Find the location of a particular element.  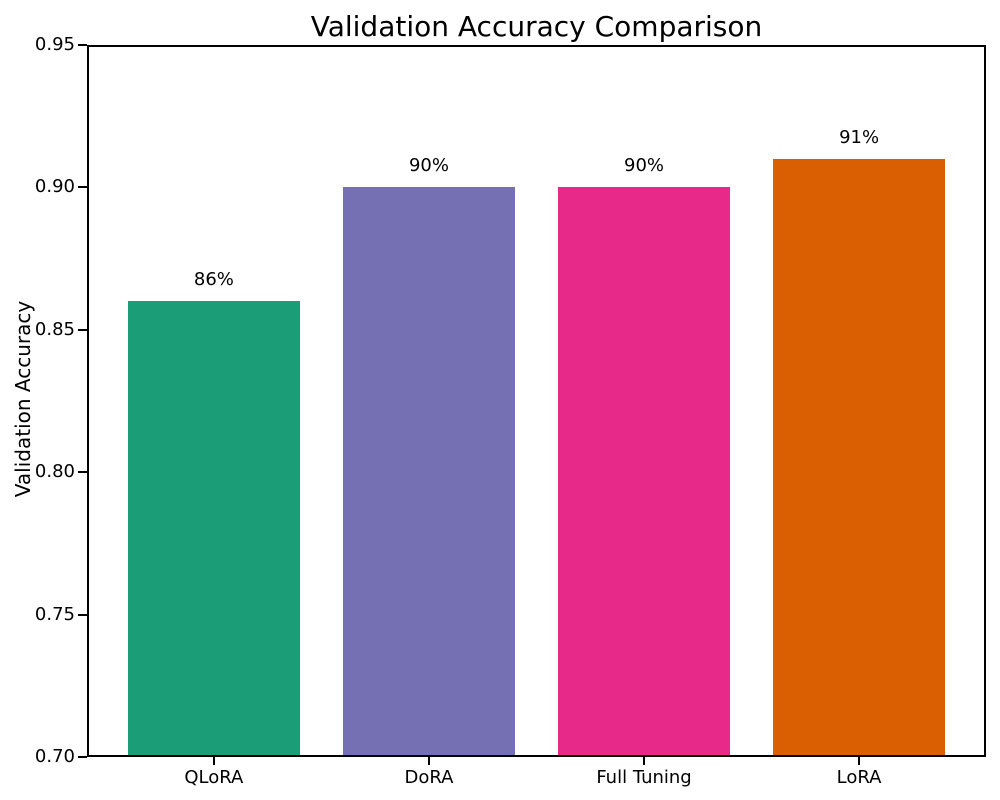

x-tick-dora is located at coordinates (428, 761).